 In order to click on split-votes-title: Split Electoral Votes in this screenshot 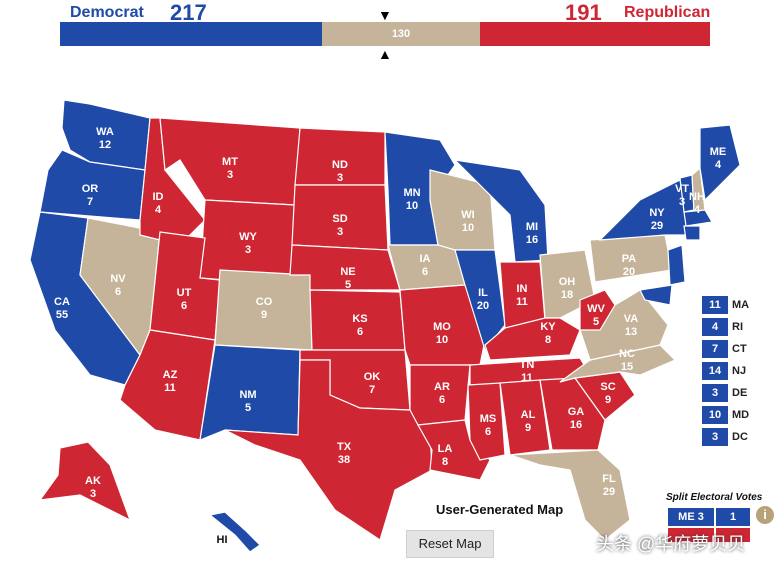, I will do `click(714, 497)`.